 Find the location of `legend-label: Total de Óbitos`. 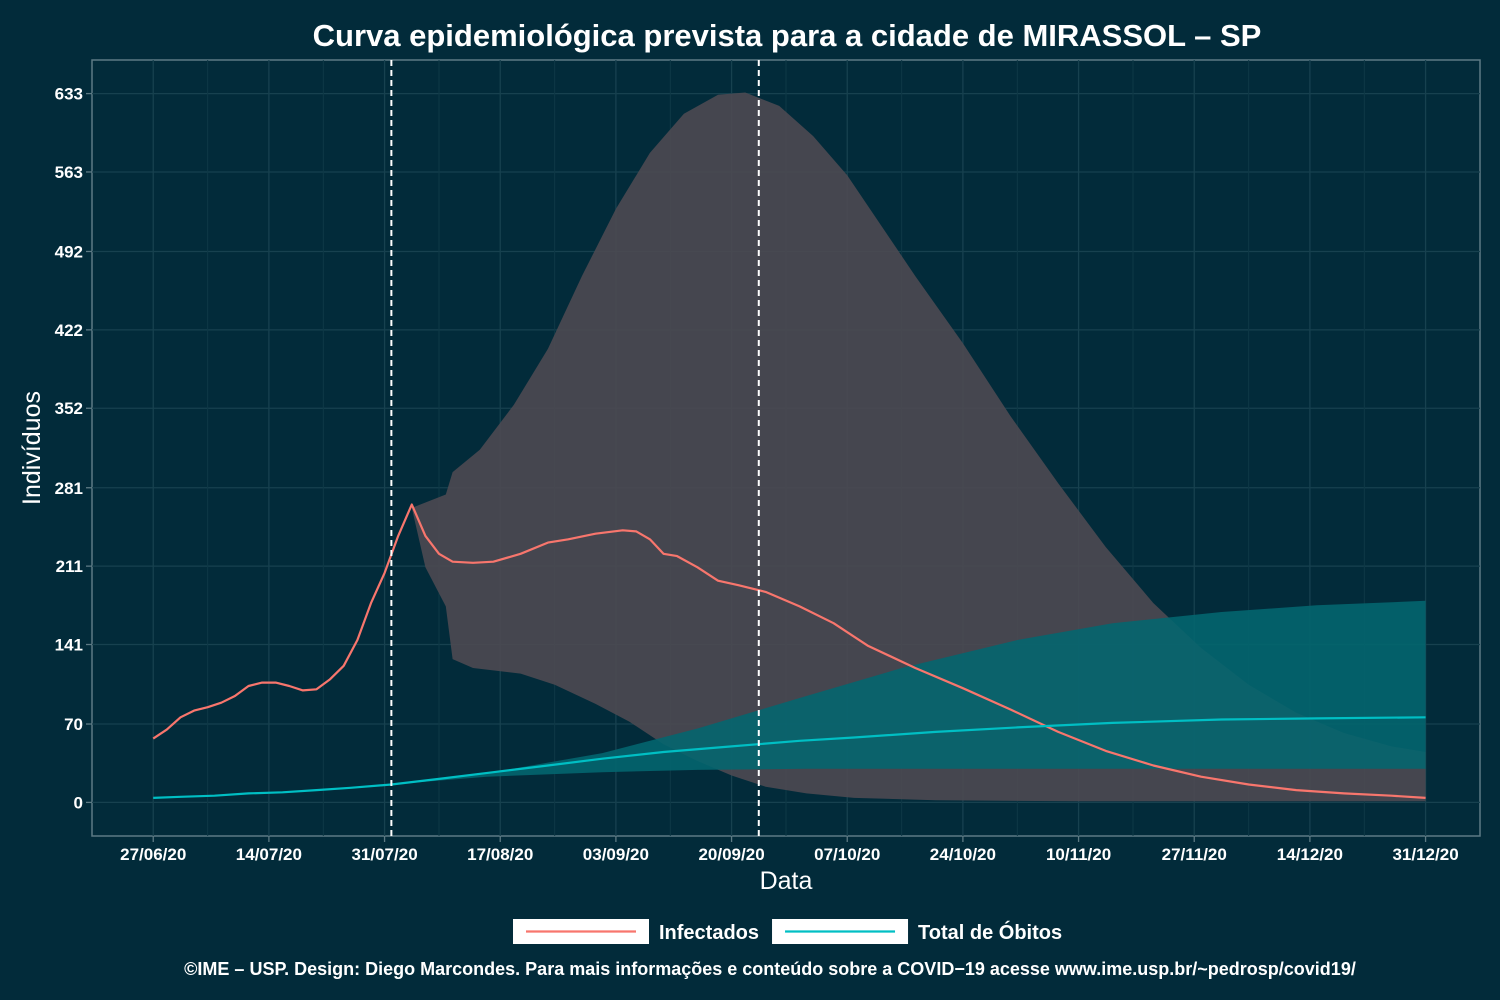

legend-label: Total de Óbitos is located at coordinates (990, 932).